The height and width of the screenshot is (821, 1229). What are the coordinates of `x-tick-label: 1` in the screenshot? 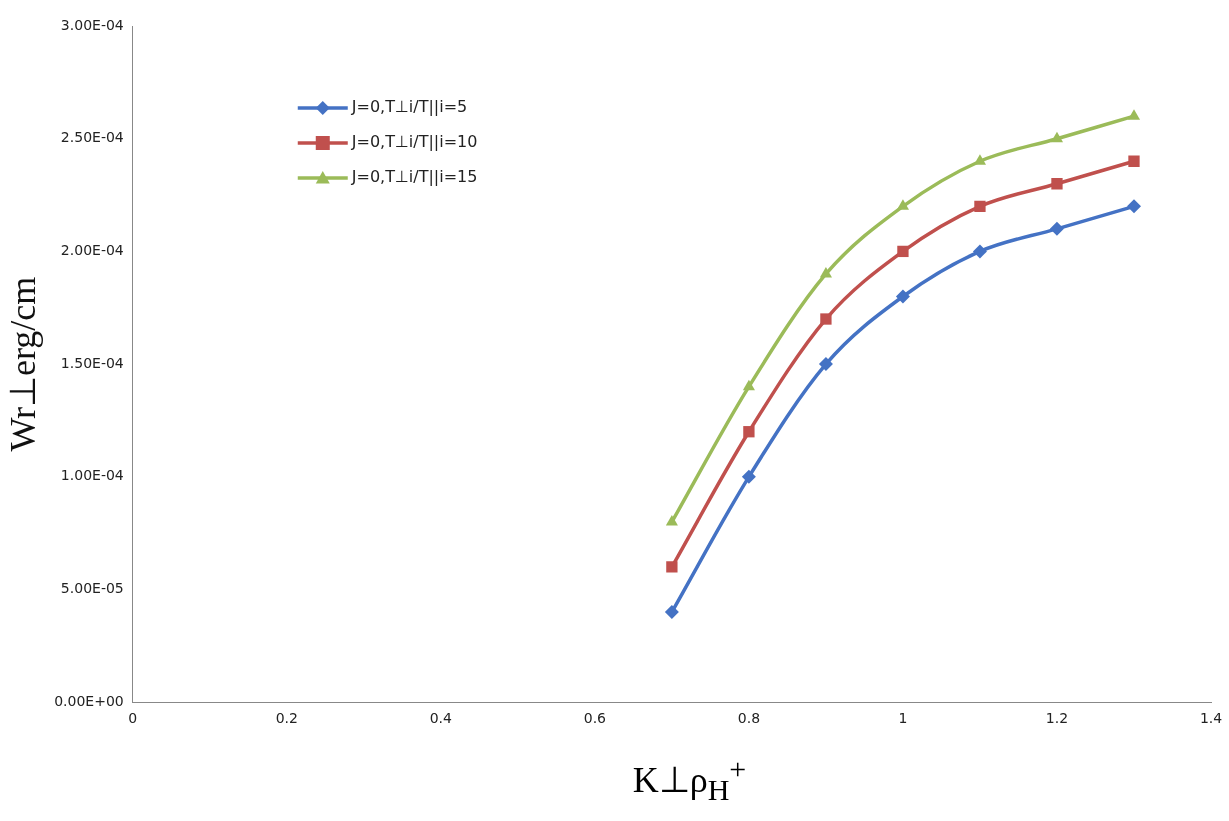 It's located at (903, 718).